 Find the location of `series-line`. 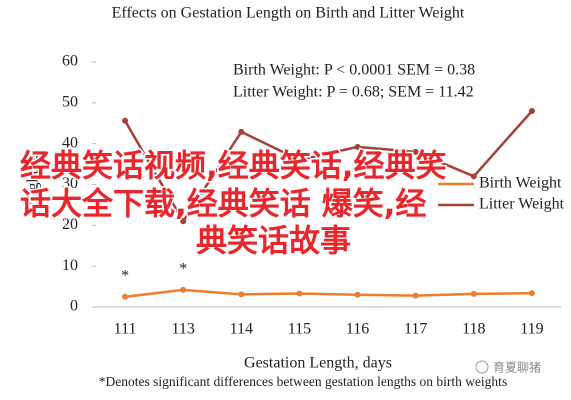

series-line is located at coordinates (328, 293).